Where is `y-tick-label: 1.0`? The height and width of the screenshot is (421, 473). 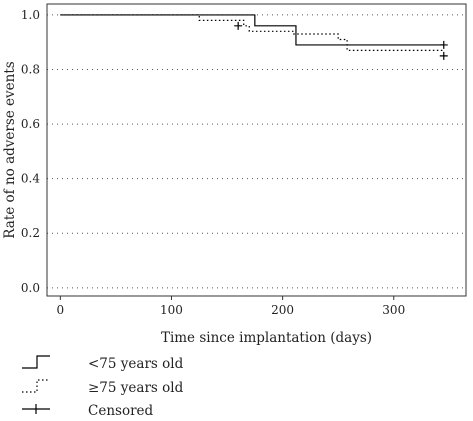 y-tick-label: 1.0 is located at coordinates (30, 15).